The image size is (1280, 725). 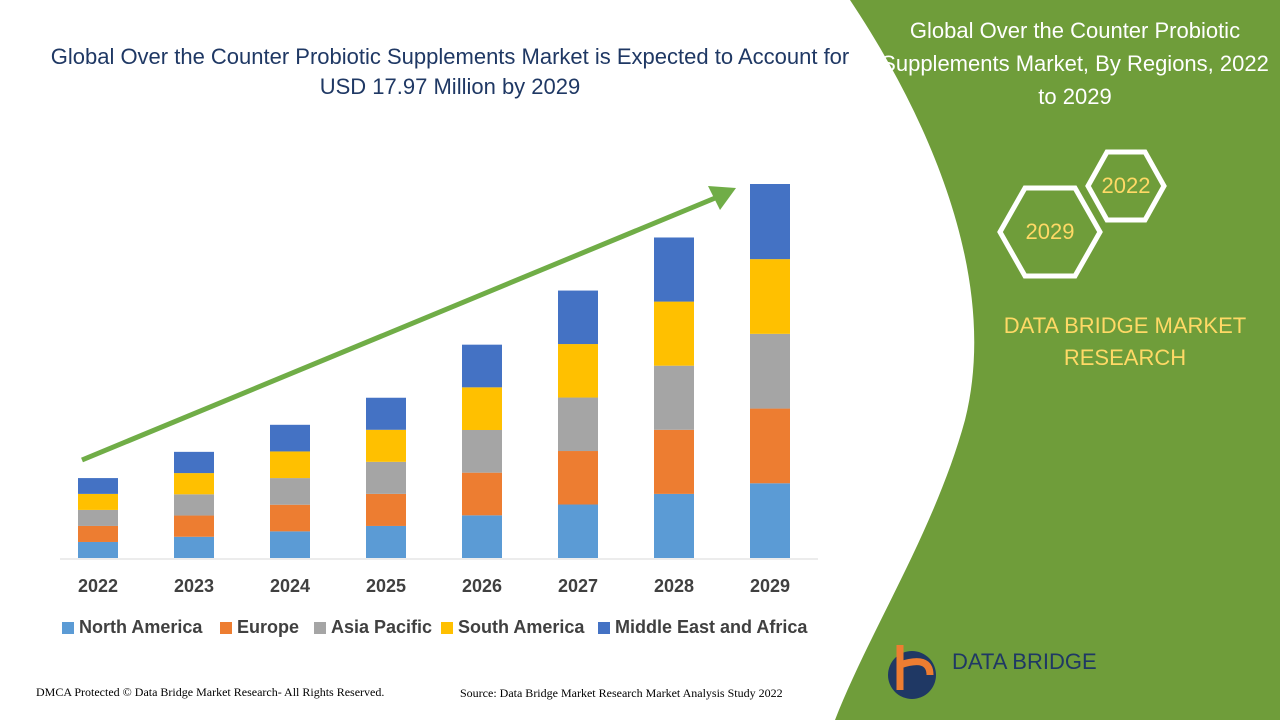 I want to click on trend-arrow-head, so click(x=722, y=198).